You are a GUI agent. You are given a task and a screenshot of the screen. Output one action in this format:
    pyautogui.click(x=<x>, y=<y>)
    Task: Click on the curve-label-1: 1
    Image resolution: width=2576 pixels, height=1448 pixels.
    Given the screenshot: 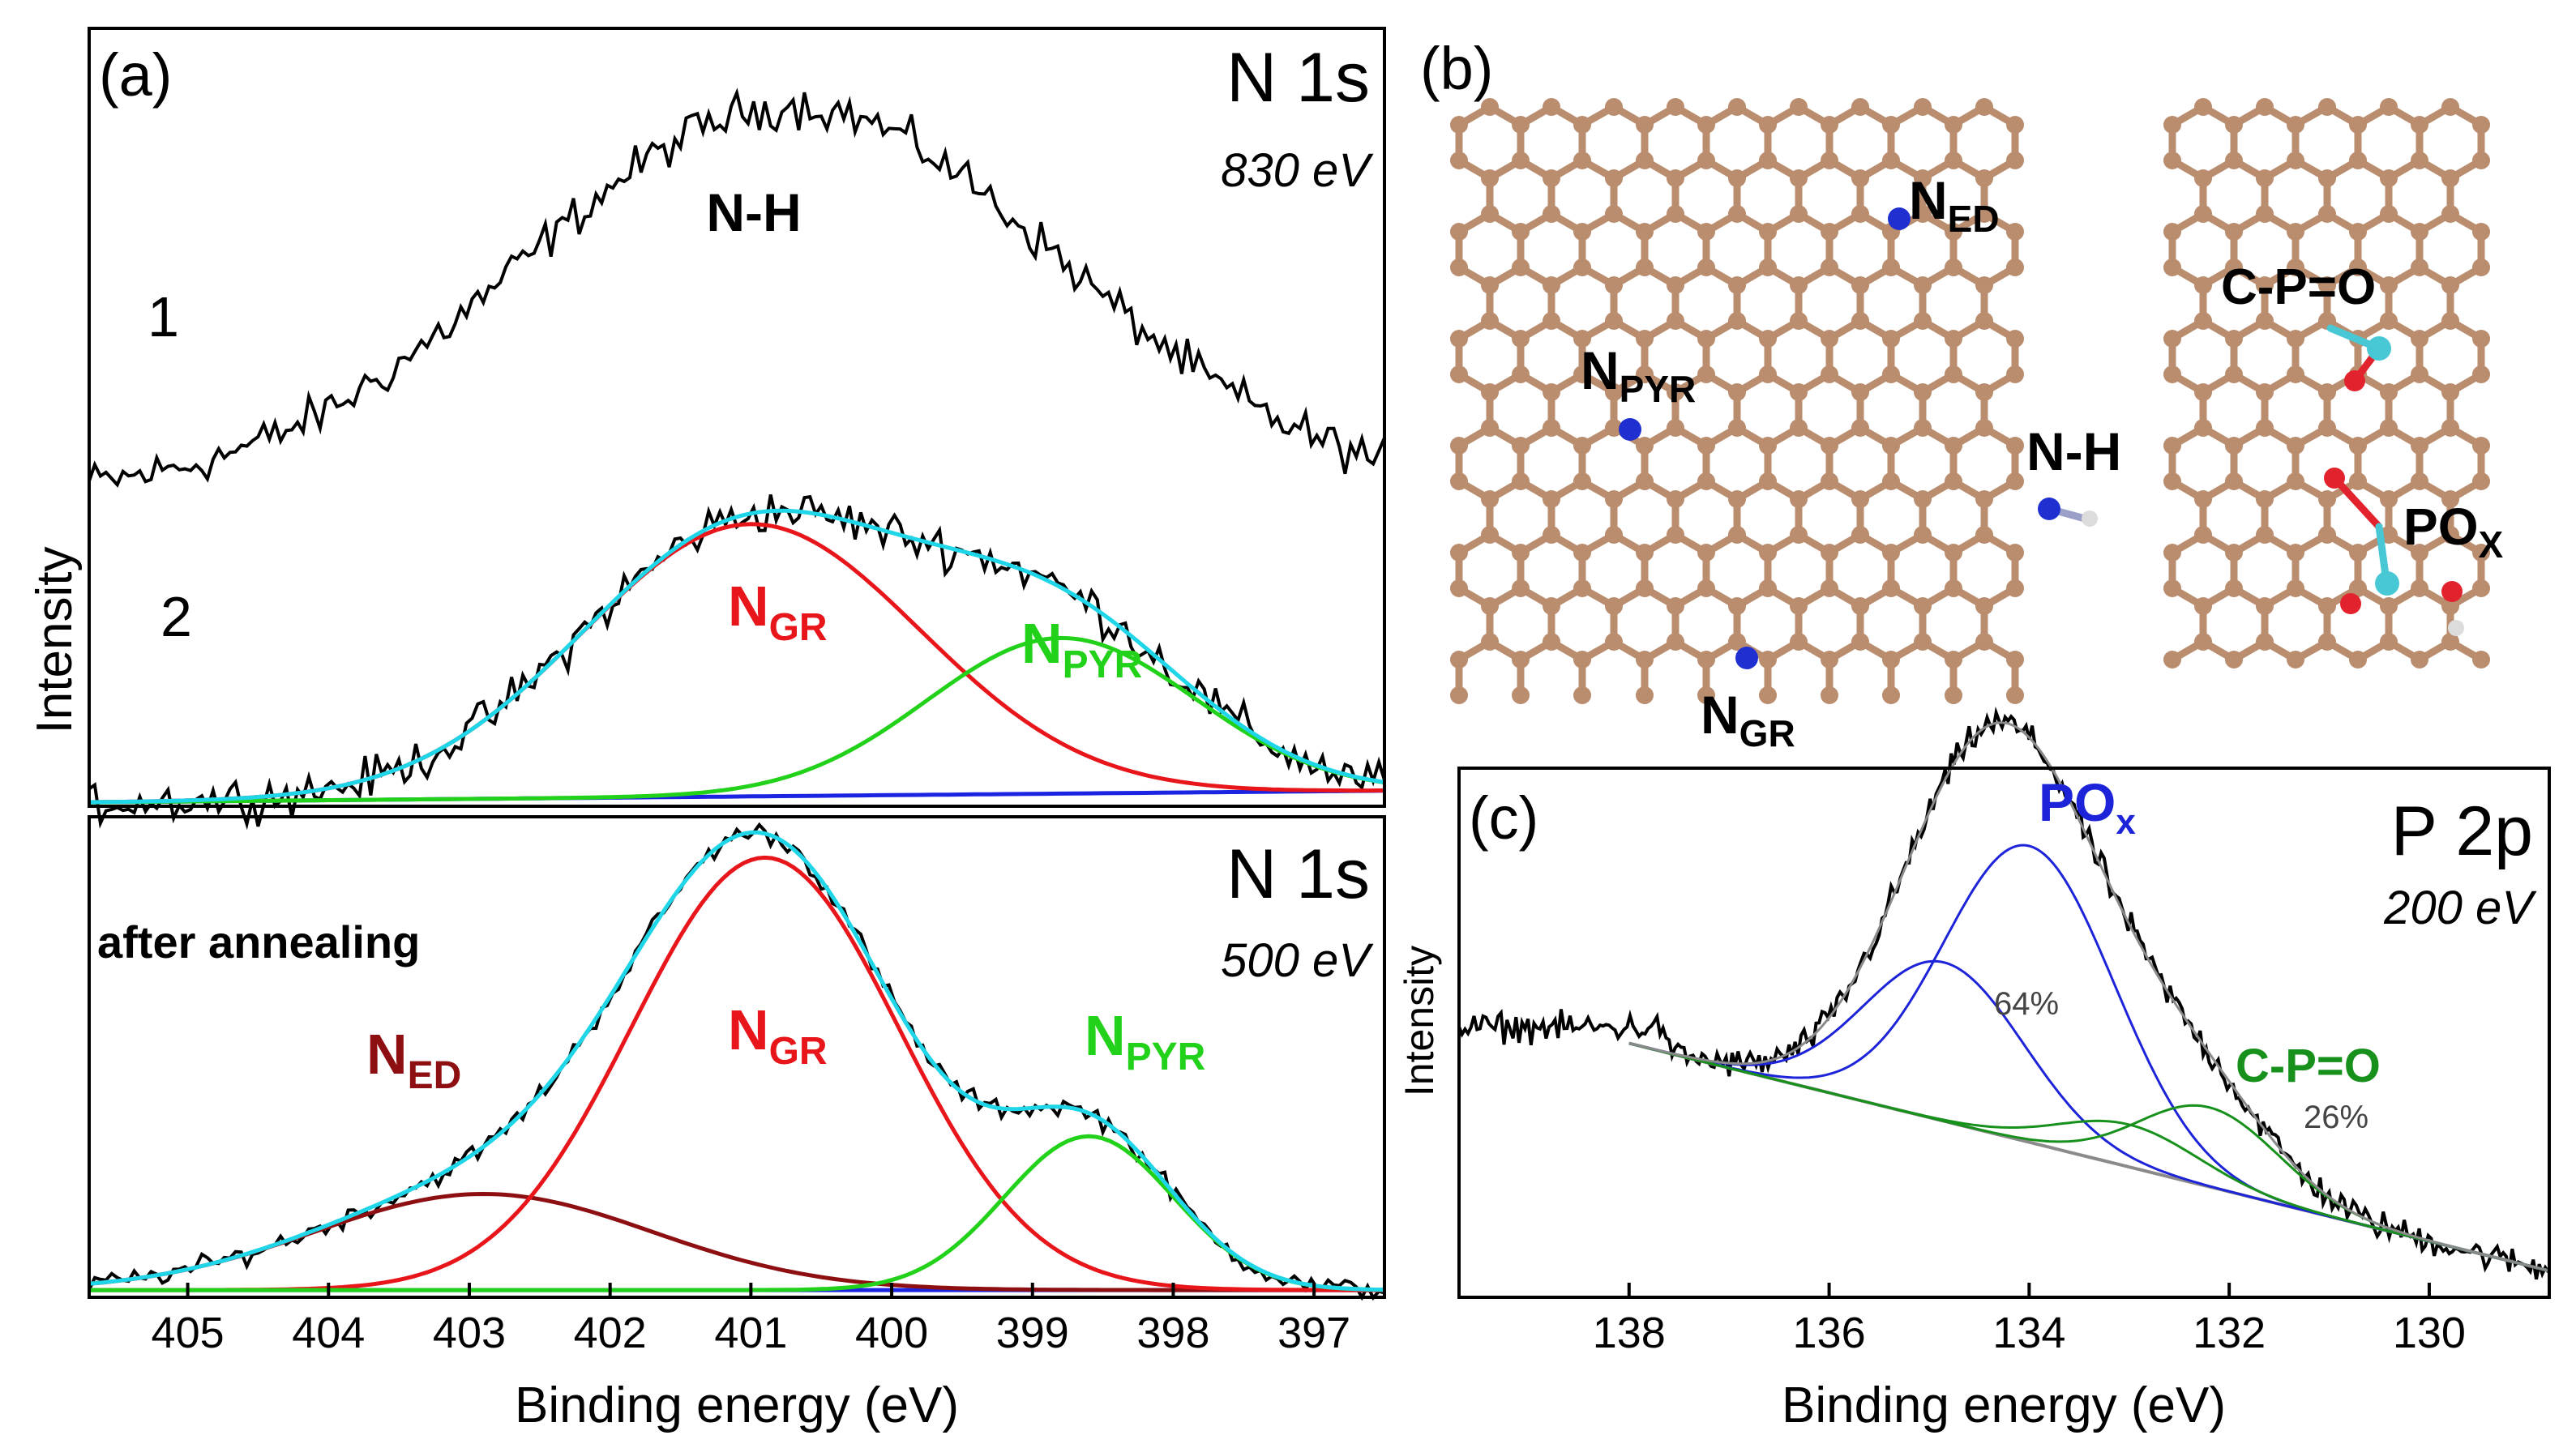 What is the action you would take?
    pyautogui.click(x=163, y=316)
    